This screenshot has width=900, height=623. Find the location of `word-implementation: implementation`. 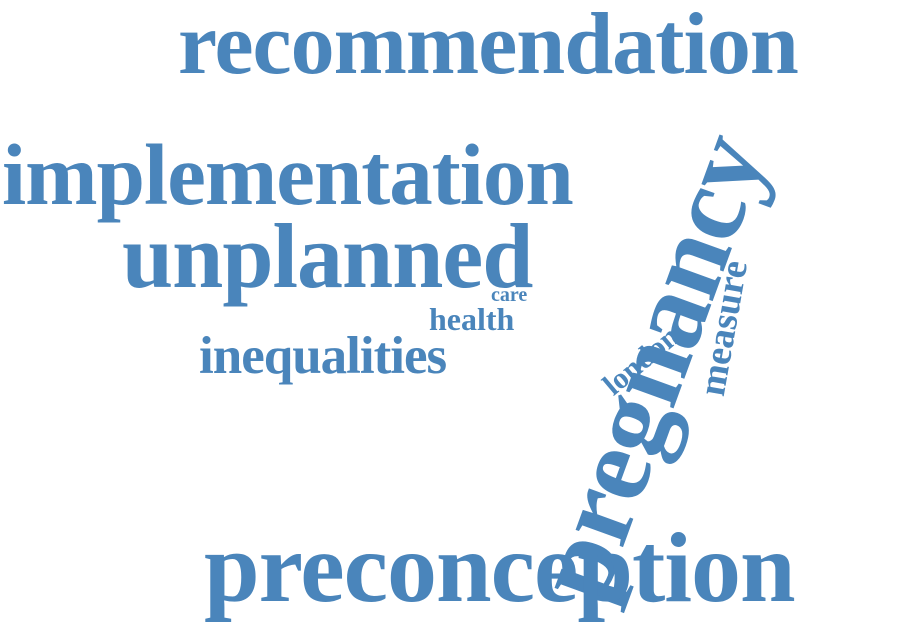

word-implementation: implementation is located at coordinates (288, 174).